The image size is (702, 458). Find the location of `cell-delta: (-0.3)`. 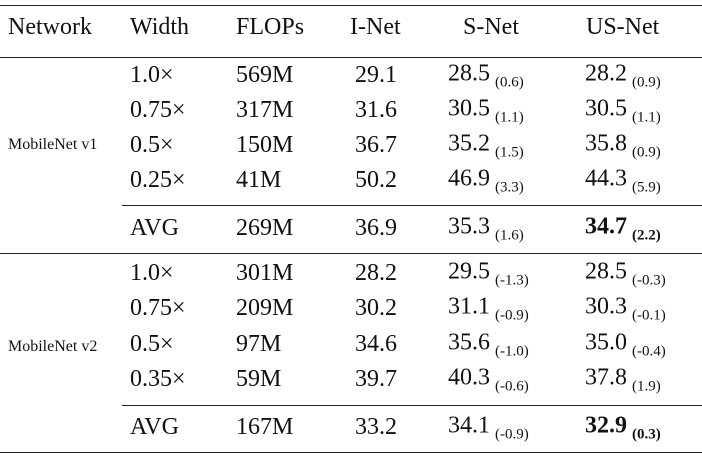

cell-delta: (-0.3) is located at coordinates (649, 280).